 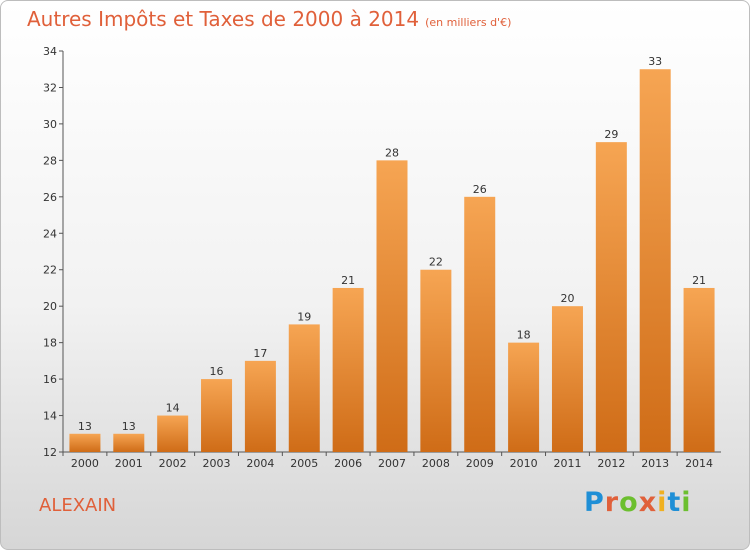 I want to click on data-label-2012: 29, so click(x=611, y=134).